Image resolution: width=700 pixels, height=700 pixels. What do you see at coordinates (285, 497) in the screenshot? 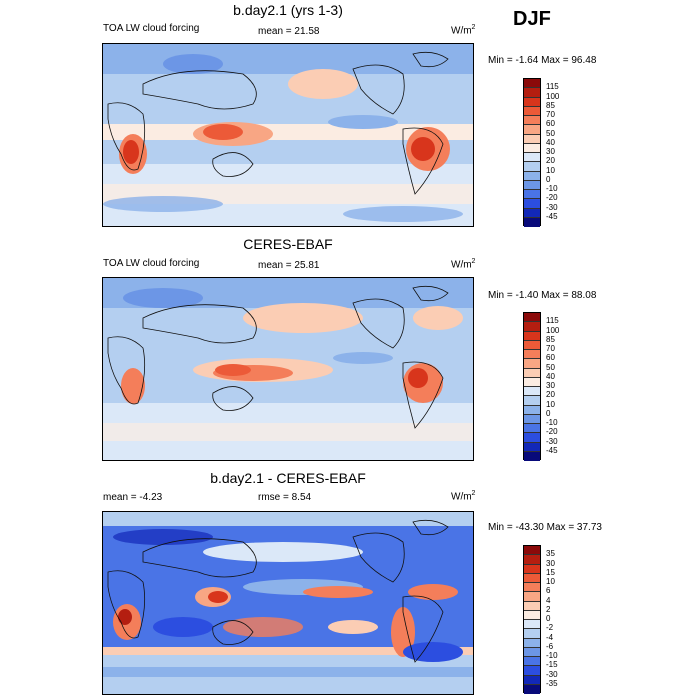
I see `panel-3-rmse-label: rmse = 8.54` at bounding box center [285, 497].